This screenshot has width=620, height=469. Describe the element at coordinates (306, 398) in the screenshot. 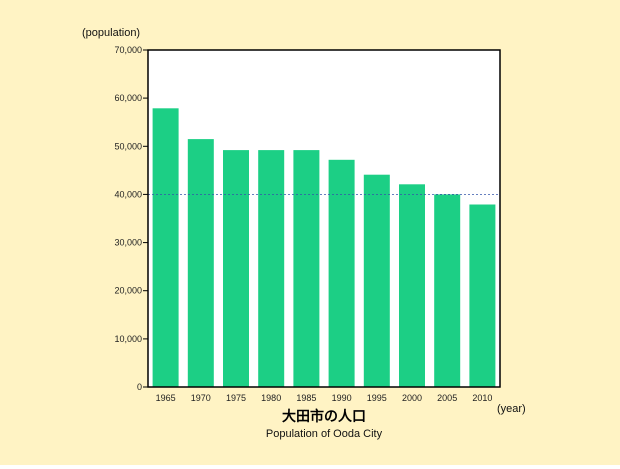

I see `x-tick-label-1985: 1985` at that location.